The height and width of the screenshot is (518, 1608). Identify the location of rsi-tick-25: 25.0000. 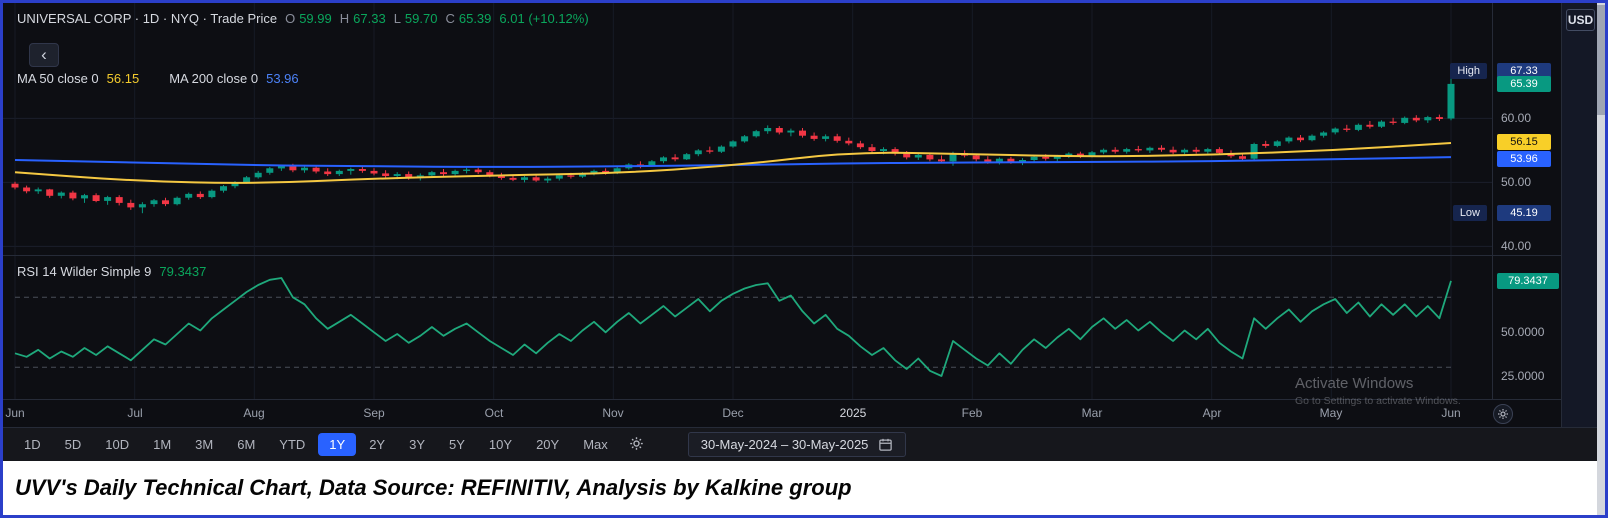
(1523, 376).